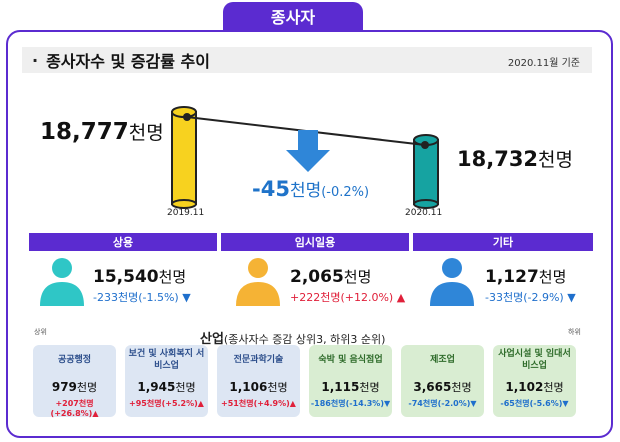  I want to click on industry-card: 보건 및 사회복지 서비스업 1,945천명 +95천명(+5.2%)▲, so click(166, 381).